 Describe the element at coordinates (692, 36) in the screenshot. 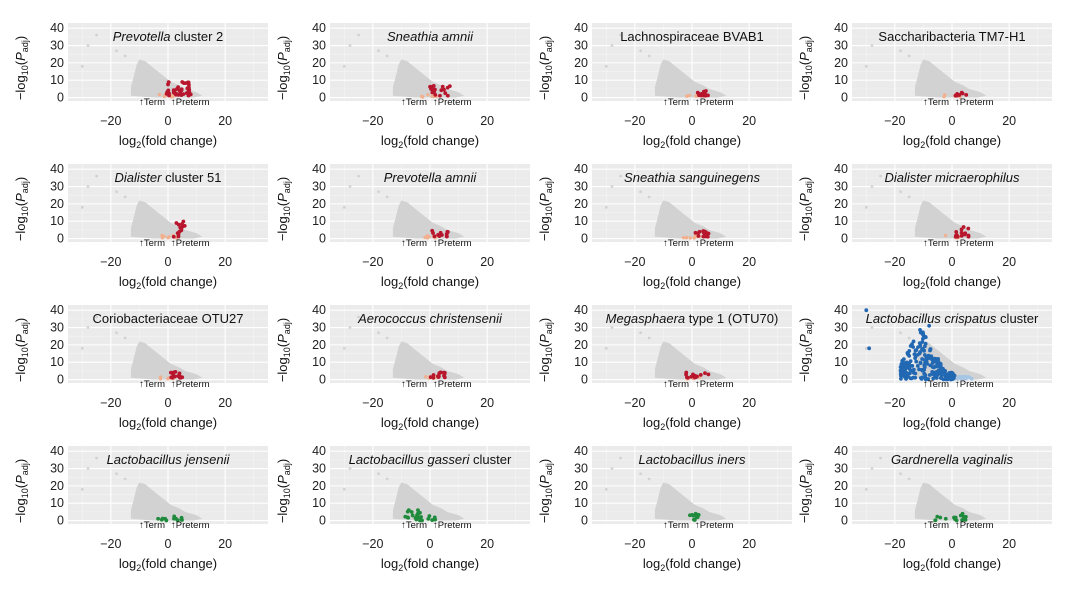

I see `panel-title: Lachnospiraceae BVAB1` at that location.